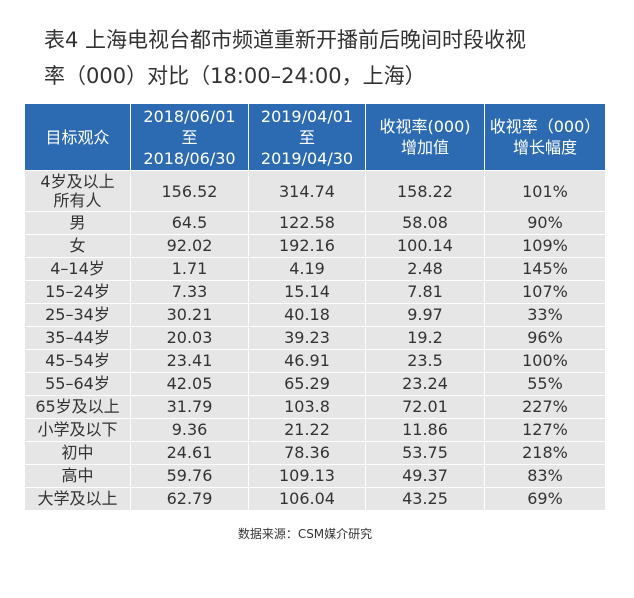  Describe the element at coordinates (189, 407) in the screenshot. I see `cell: 31.79` at that location.